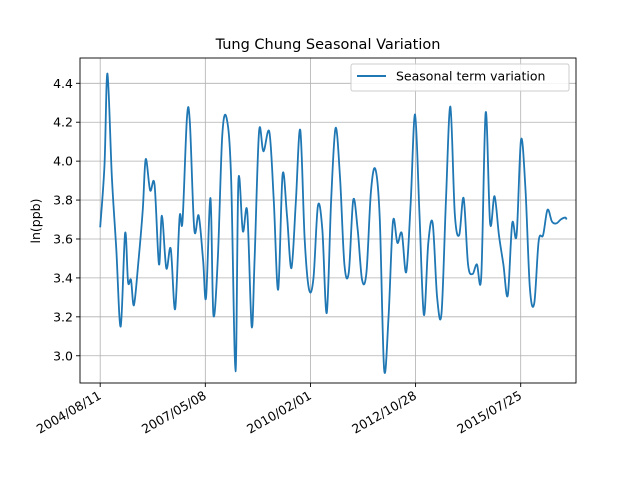  What do you see at coordinates (470, 76) in the screenshot?
I see `legend-label: Seasonal term variation` at bounding box center [470, 76].